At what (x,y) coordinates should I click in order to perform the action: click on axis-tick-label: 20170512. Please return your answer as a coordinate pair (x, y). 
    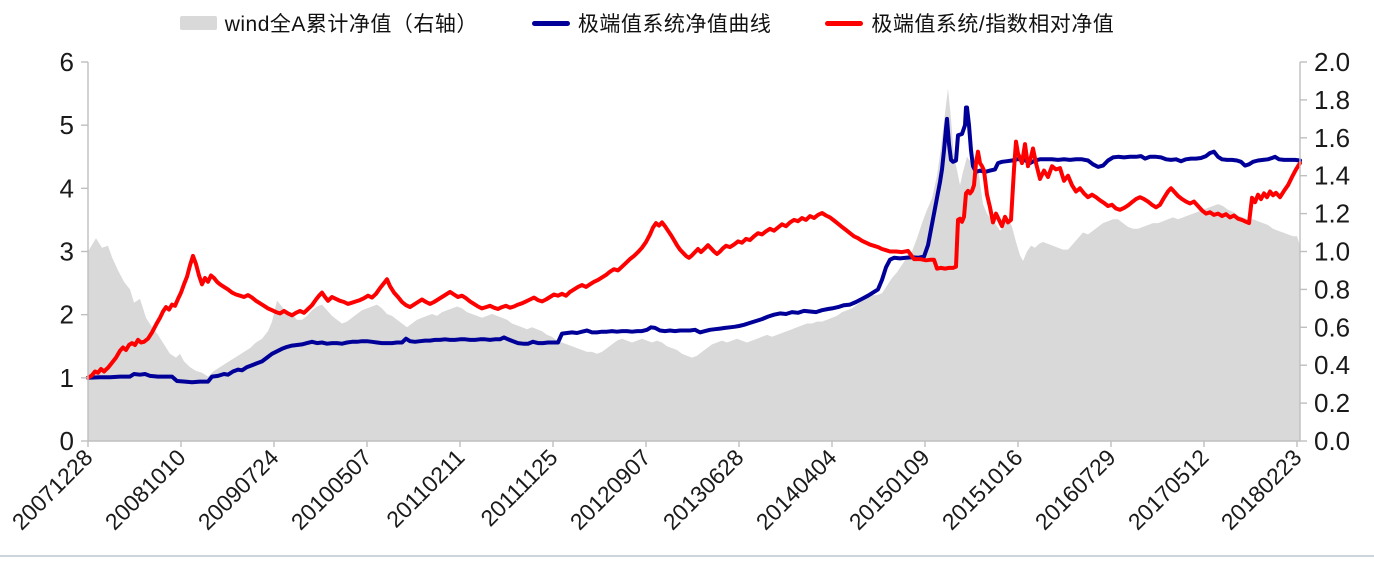
    Looking at the image, I should click on (1168, 489).